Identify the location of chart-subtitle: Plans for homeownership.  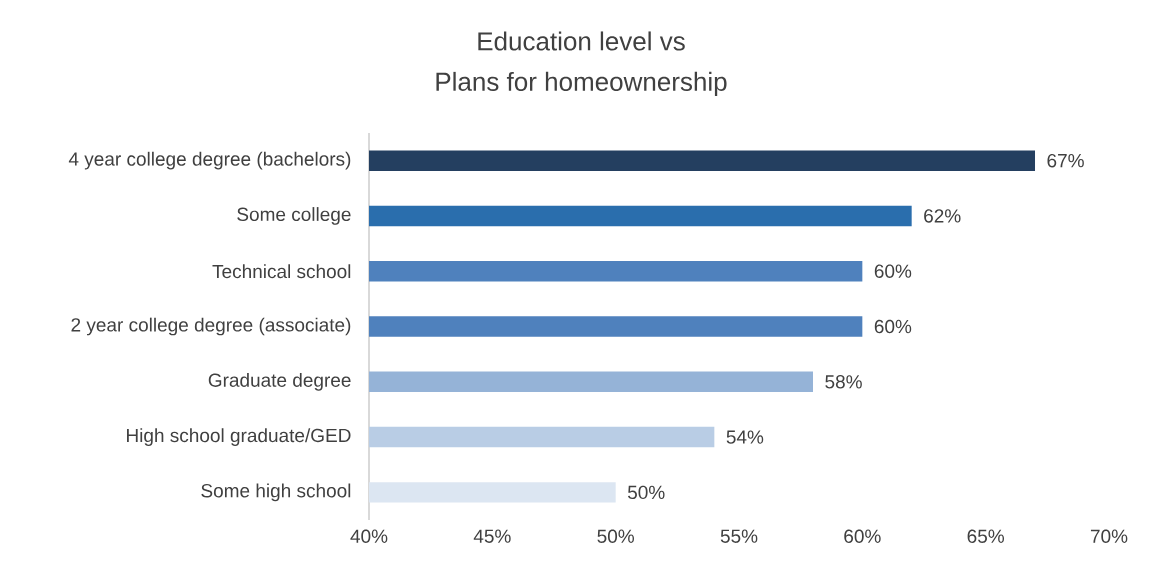
(581, 84).